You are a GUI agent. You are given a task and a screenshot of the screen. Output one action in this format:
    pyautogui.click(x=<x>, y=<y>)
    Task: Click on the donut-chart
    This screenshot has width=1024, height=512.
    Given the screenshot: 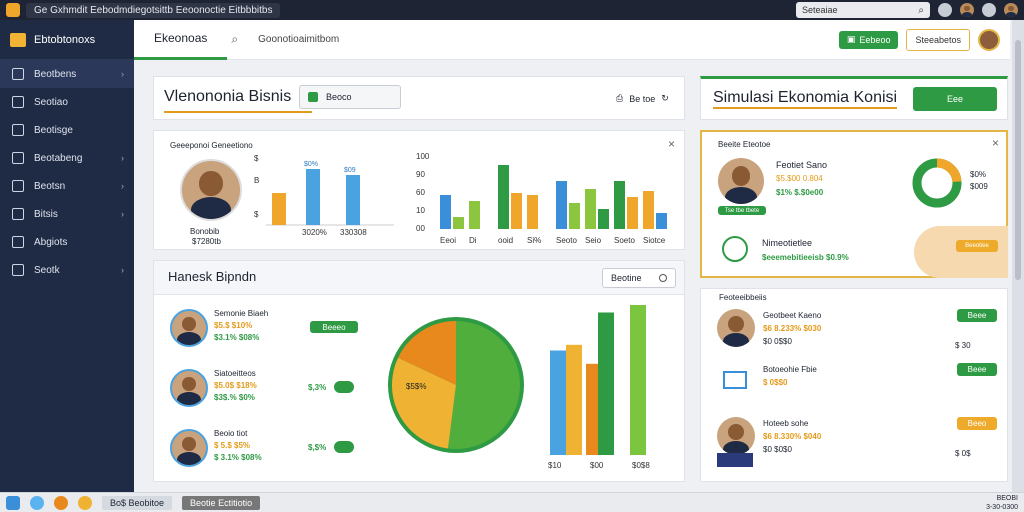 What is the action you would take?
    pyautogui.click(x=937, y=183)
    